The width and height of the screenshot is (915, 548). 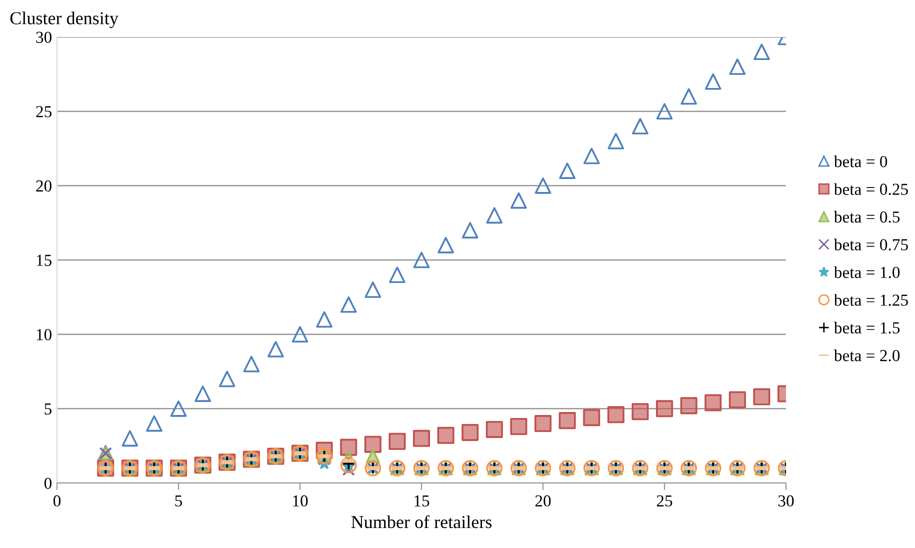 What do you see at coordinates (871, 244) in the screenshot?
I see `legend-label: beta = 0.75` at bounding box center [871, 244].